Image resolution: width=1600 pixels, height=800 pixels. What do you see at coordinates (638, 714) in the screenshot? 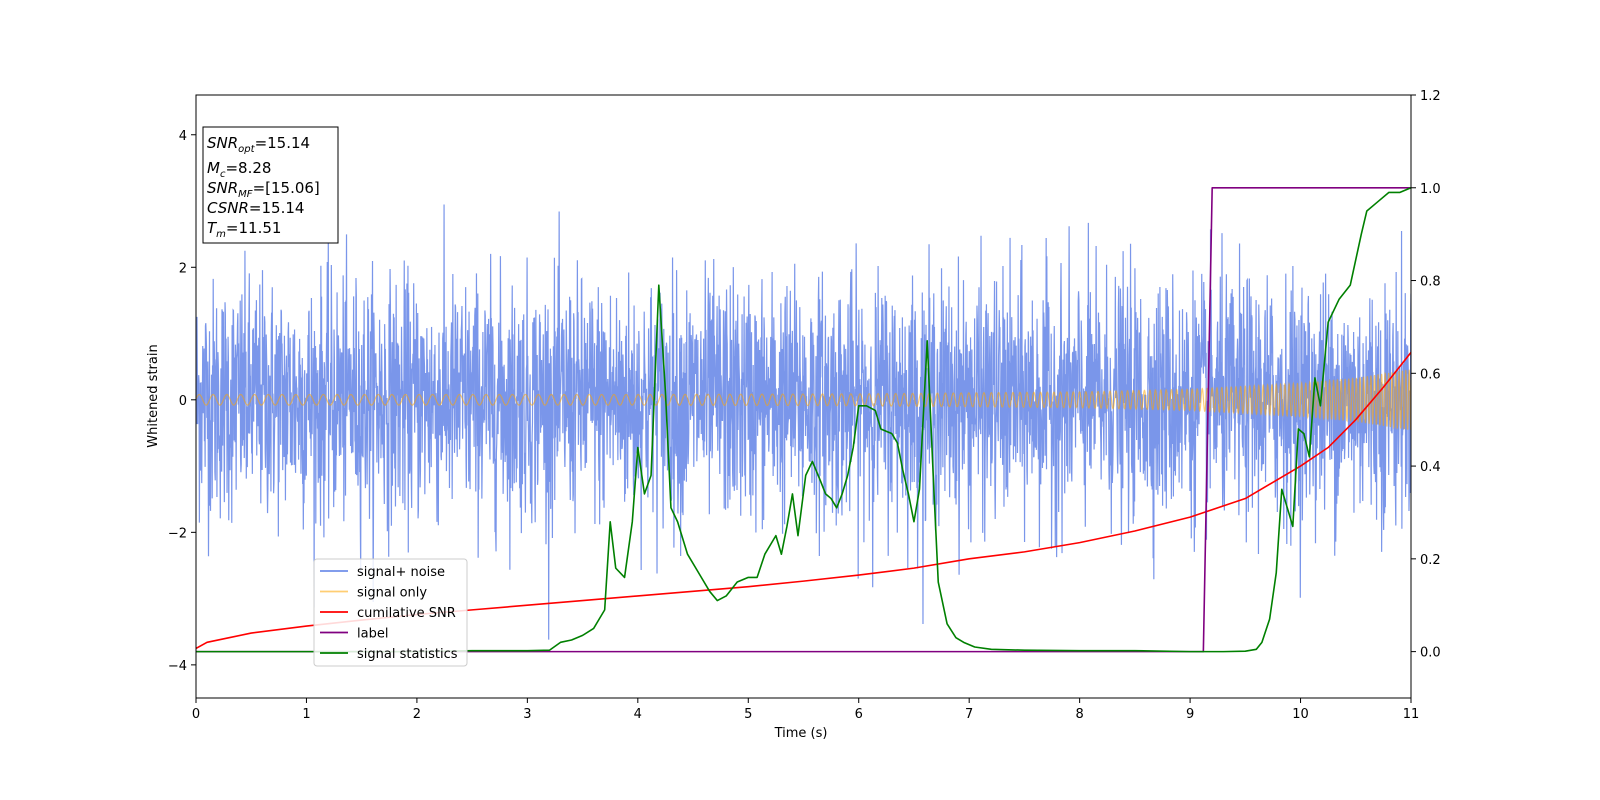
I see `x-tick-label: 4` at bounding box center [638, 714].